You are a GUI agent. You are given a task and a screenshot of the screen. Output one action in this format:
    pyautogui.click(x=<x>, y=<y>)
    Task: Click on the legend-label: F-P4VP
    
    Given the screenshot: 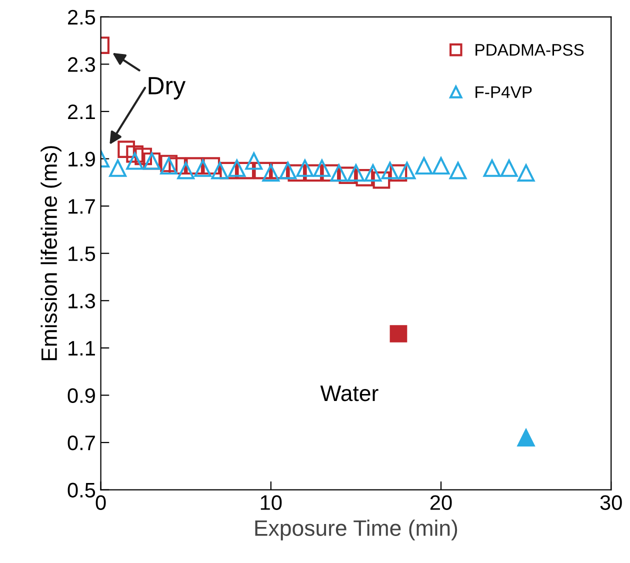 What is the action you would take?
    pyautogui.click(x=504, y=92)
    